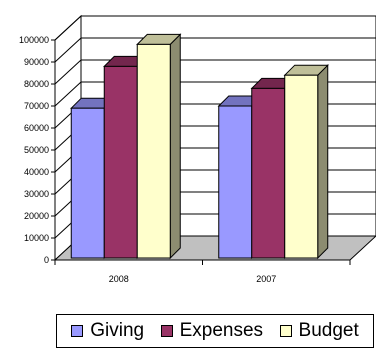 The width and height of the screenshot is (376, 356). I want to click on x-tick-label: 2007, so click(266, 279).